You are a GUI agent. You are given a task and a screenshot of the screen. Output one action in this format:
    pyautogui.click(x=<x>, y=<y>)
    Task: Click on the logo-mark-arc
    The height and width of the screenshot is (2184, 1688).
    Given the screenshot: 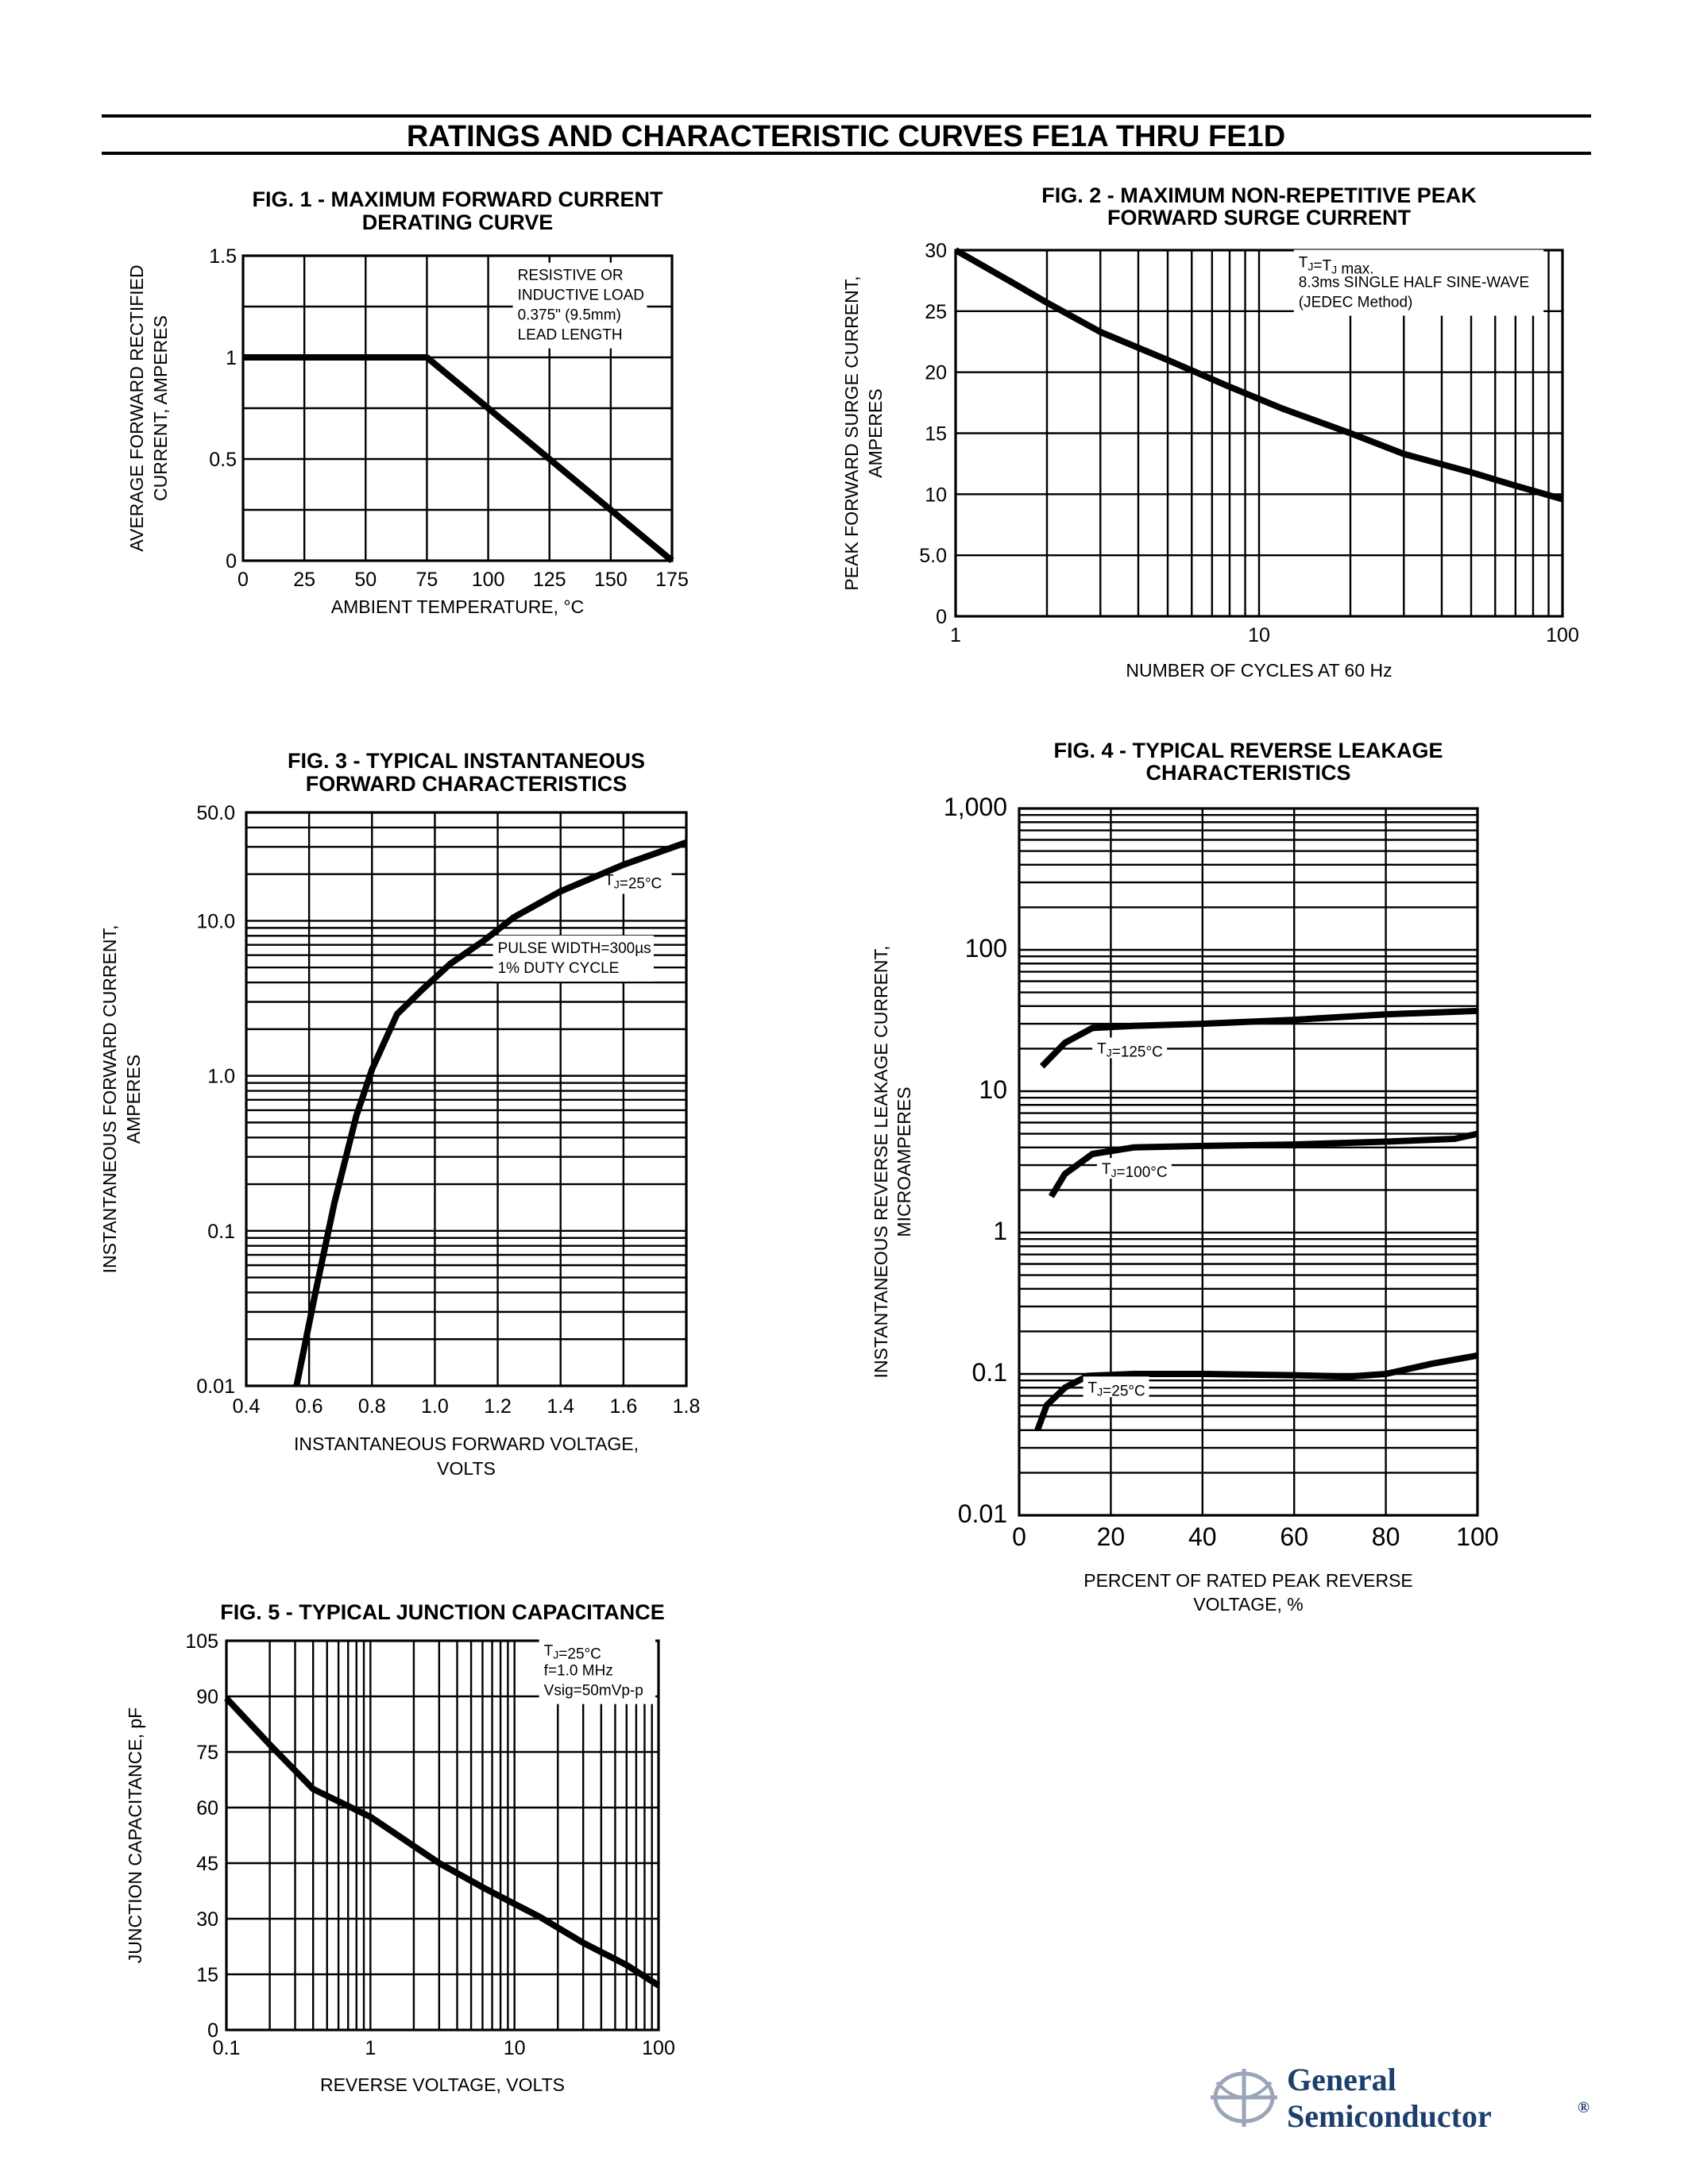 What is the action you would take?
    pyautogui.click(x=1244, y=2090)
    